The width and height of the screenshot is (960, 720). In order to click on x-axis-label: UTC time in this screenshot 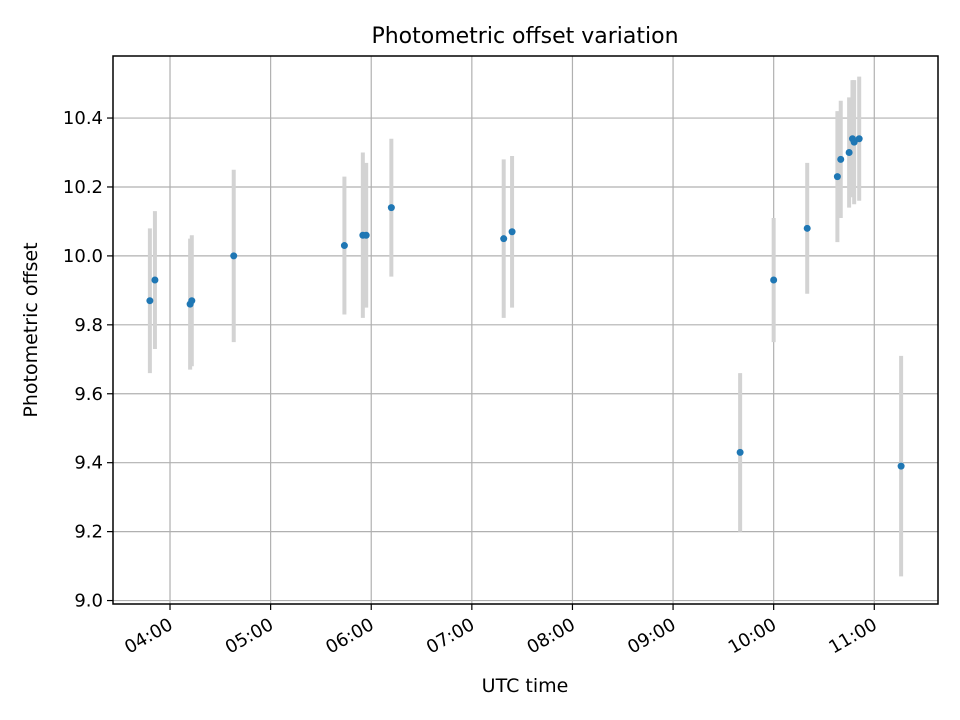, I will do `click(525, 686)`.